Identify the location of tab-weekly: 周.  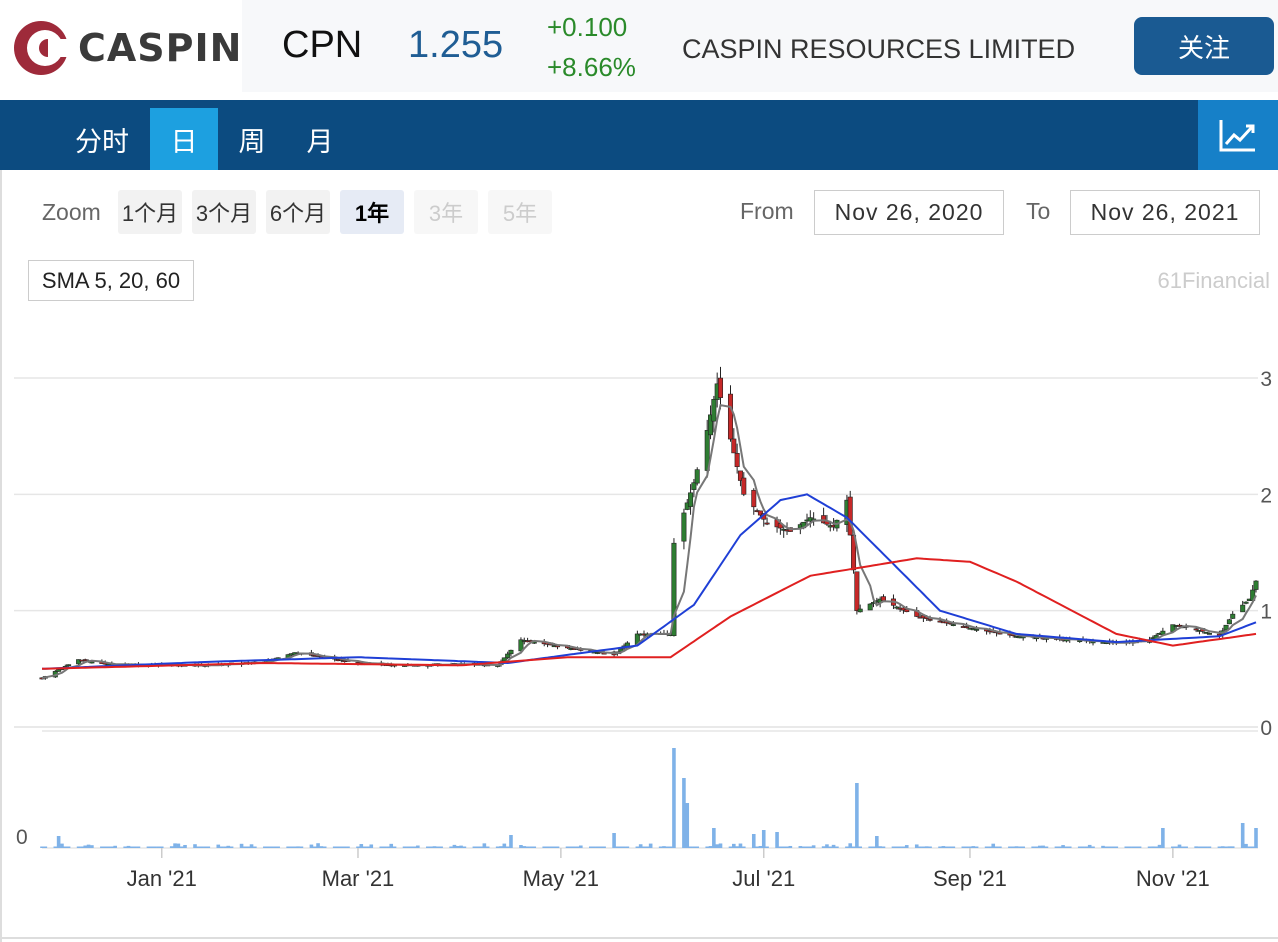
(252, 141).